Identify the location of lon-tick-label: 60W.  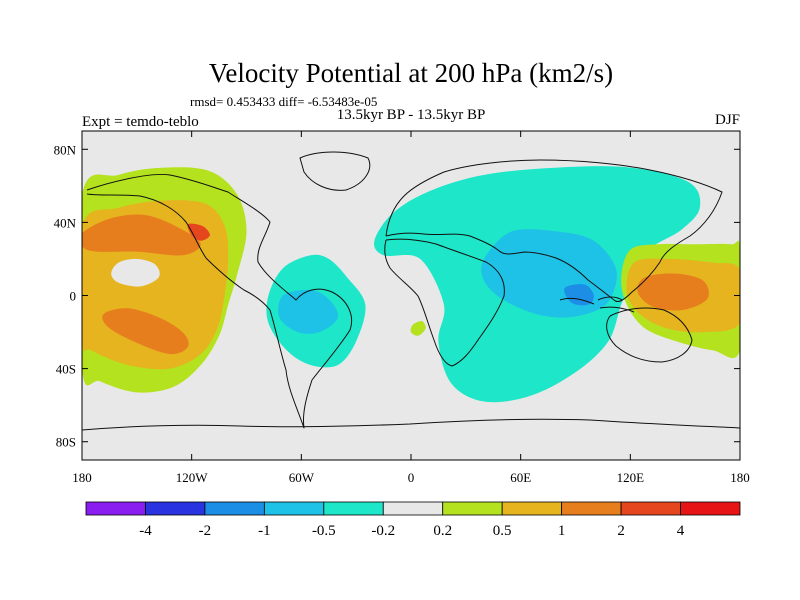
(302, 477).